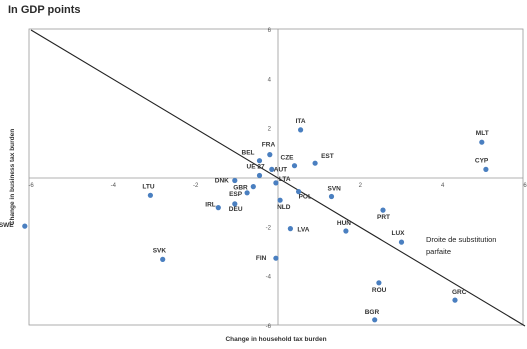  What do you see at coordinates (12, 177) in the screenshot?
I see `y-axis-label: Change in business tax burden` at bounding box center [12, 177].